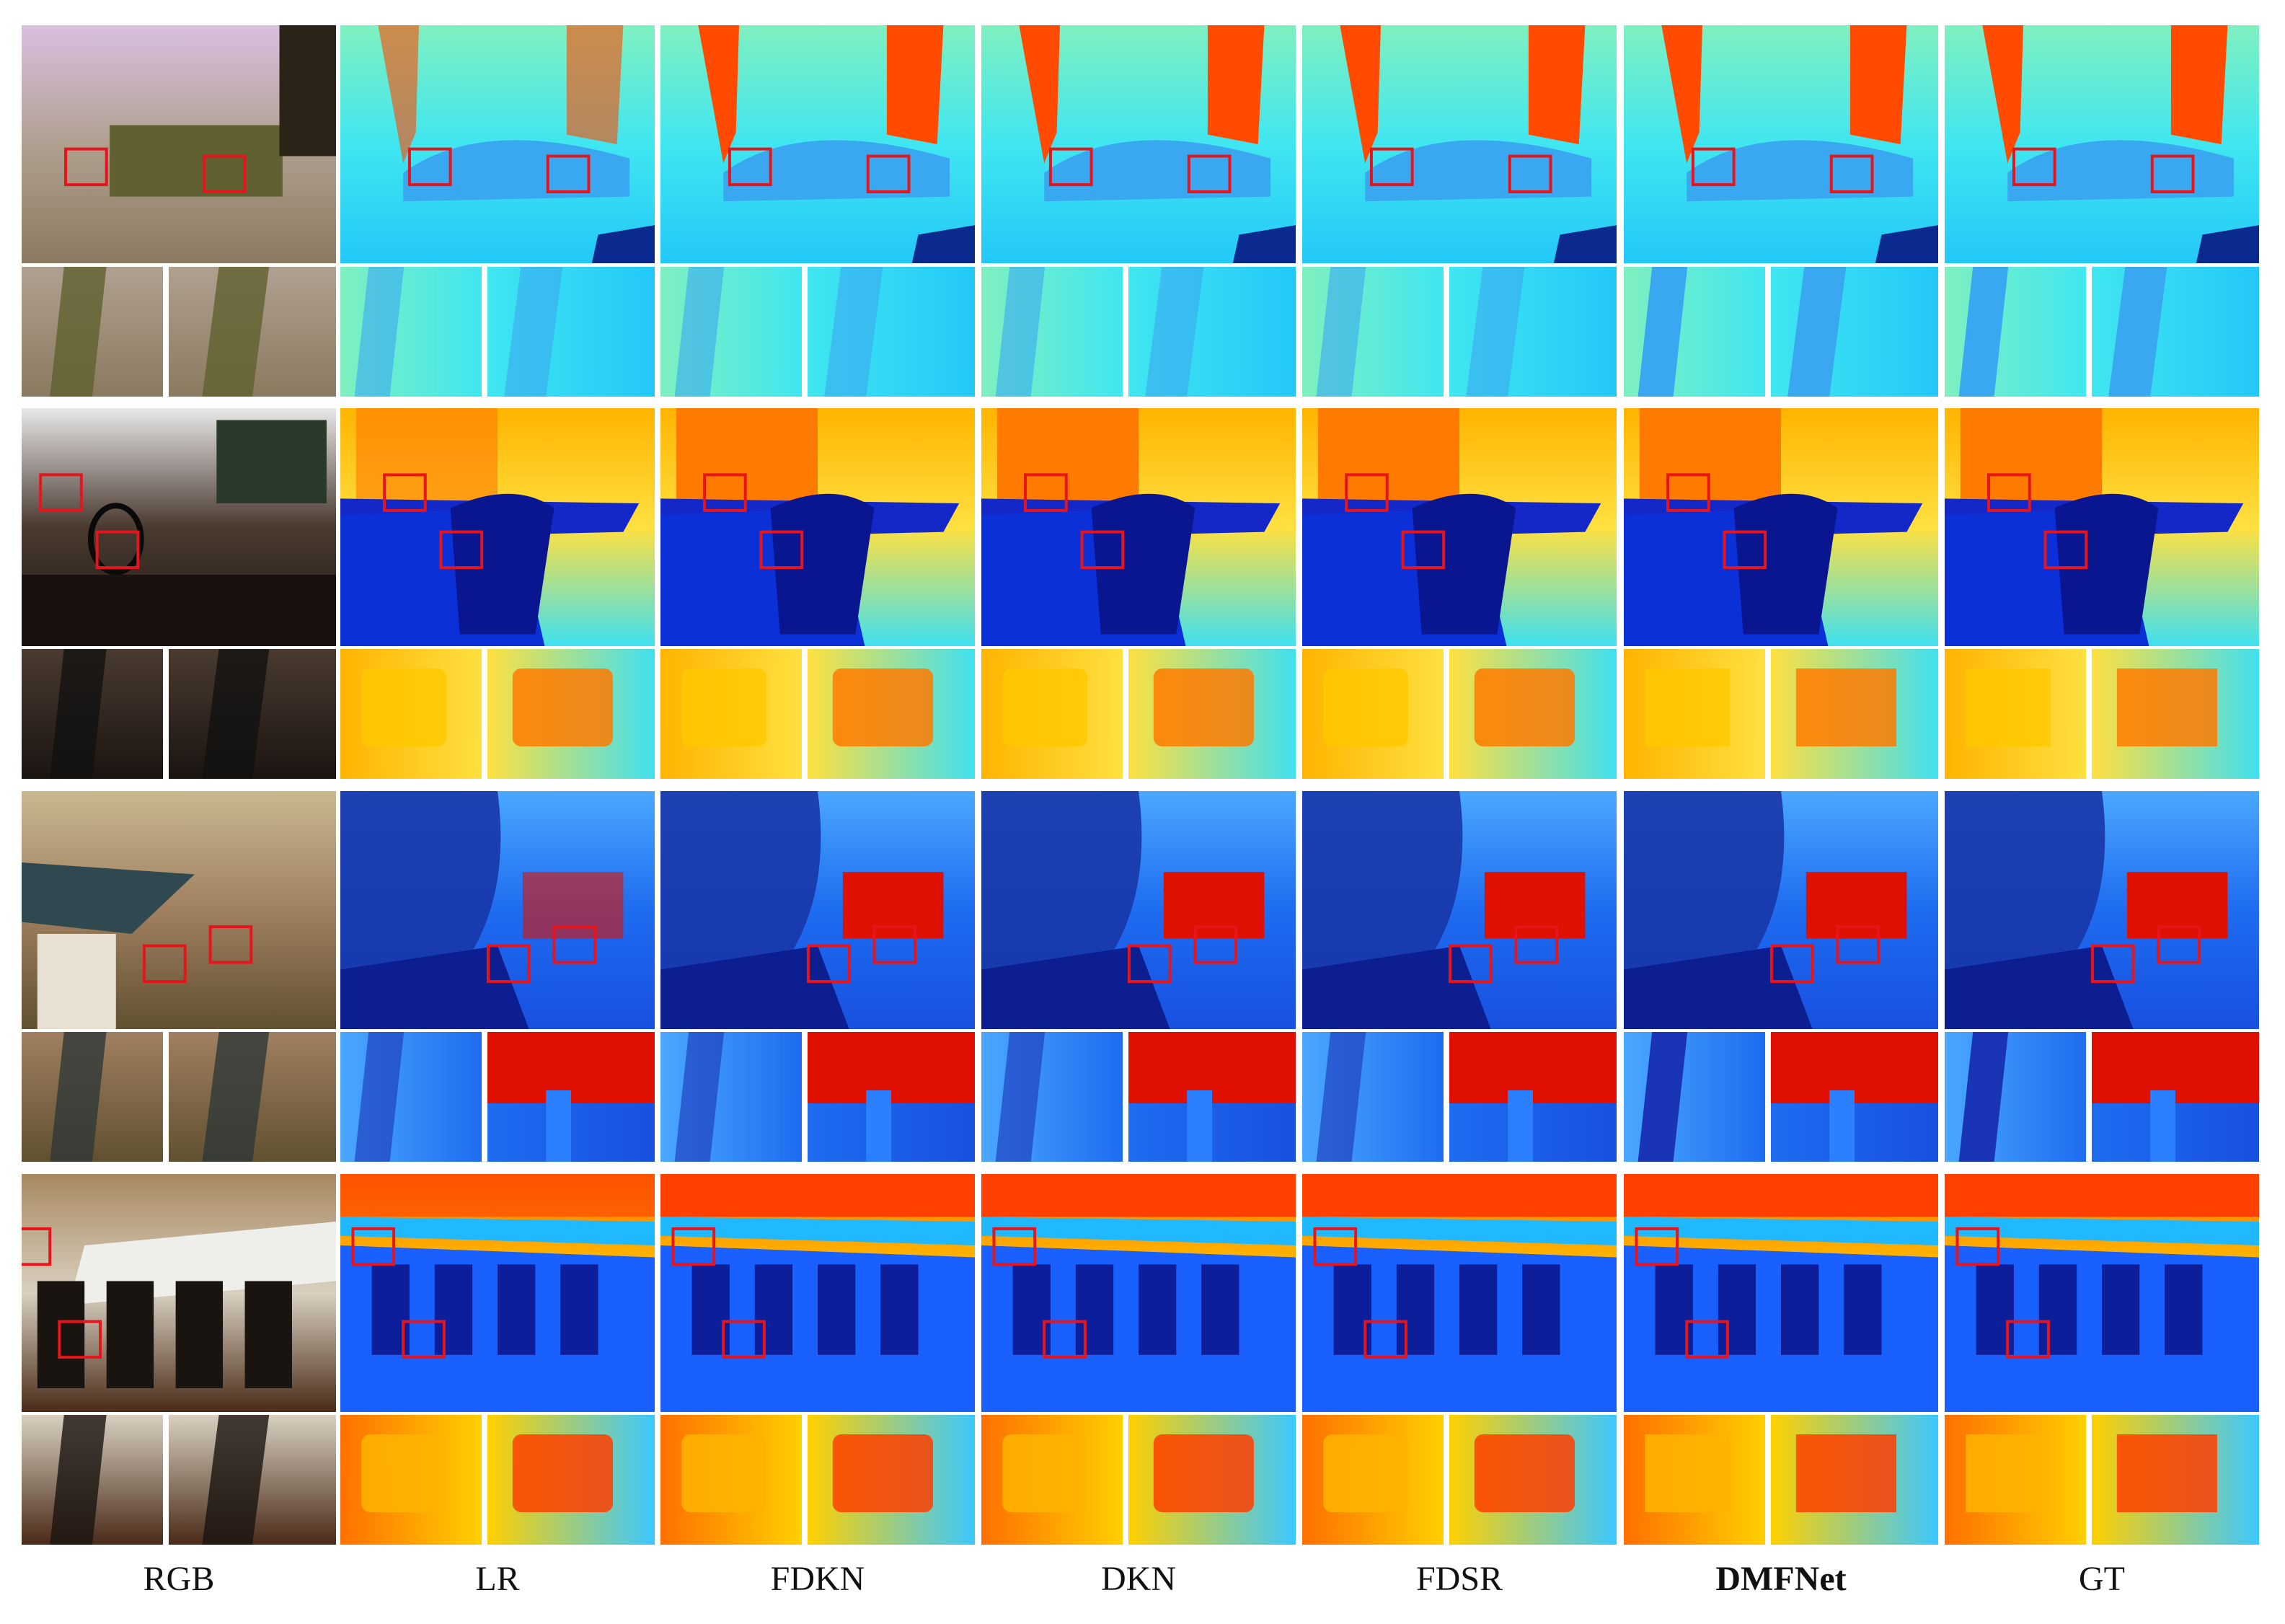  What do you see at coordinates (411, 1480) in the screenshot?
I see `lr-crop1-row4` at bounding box center [411, 1480].